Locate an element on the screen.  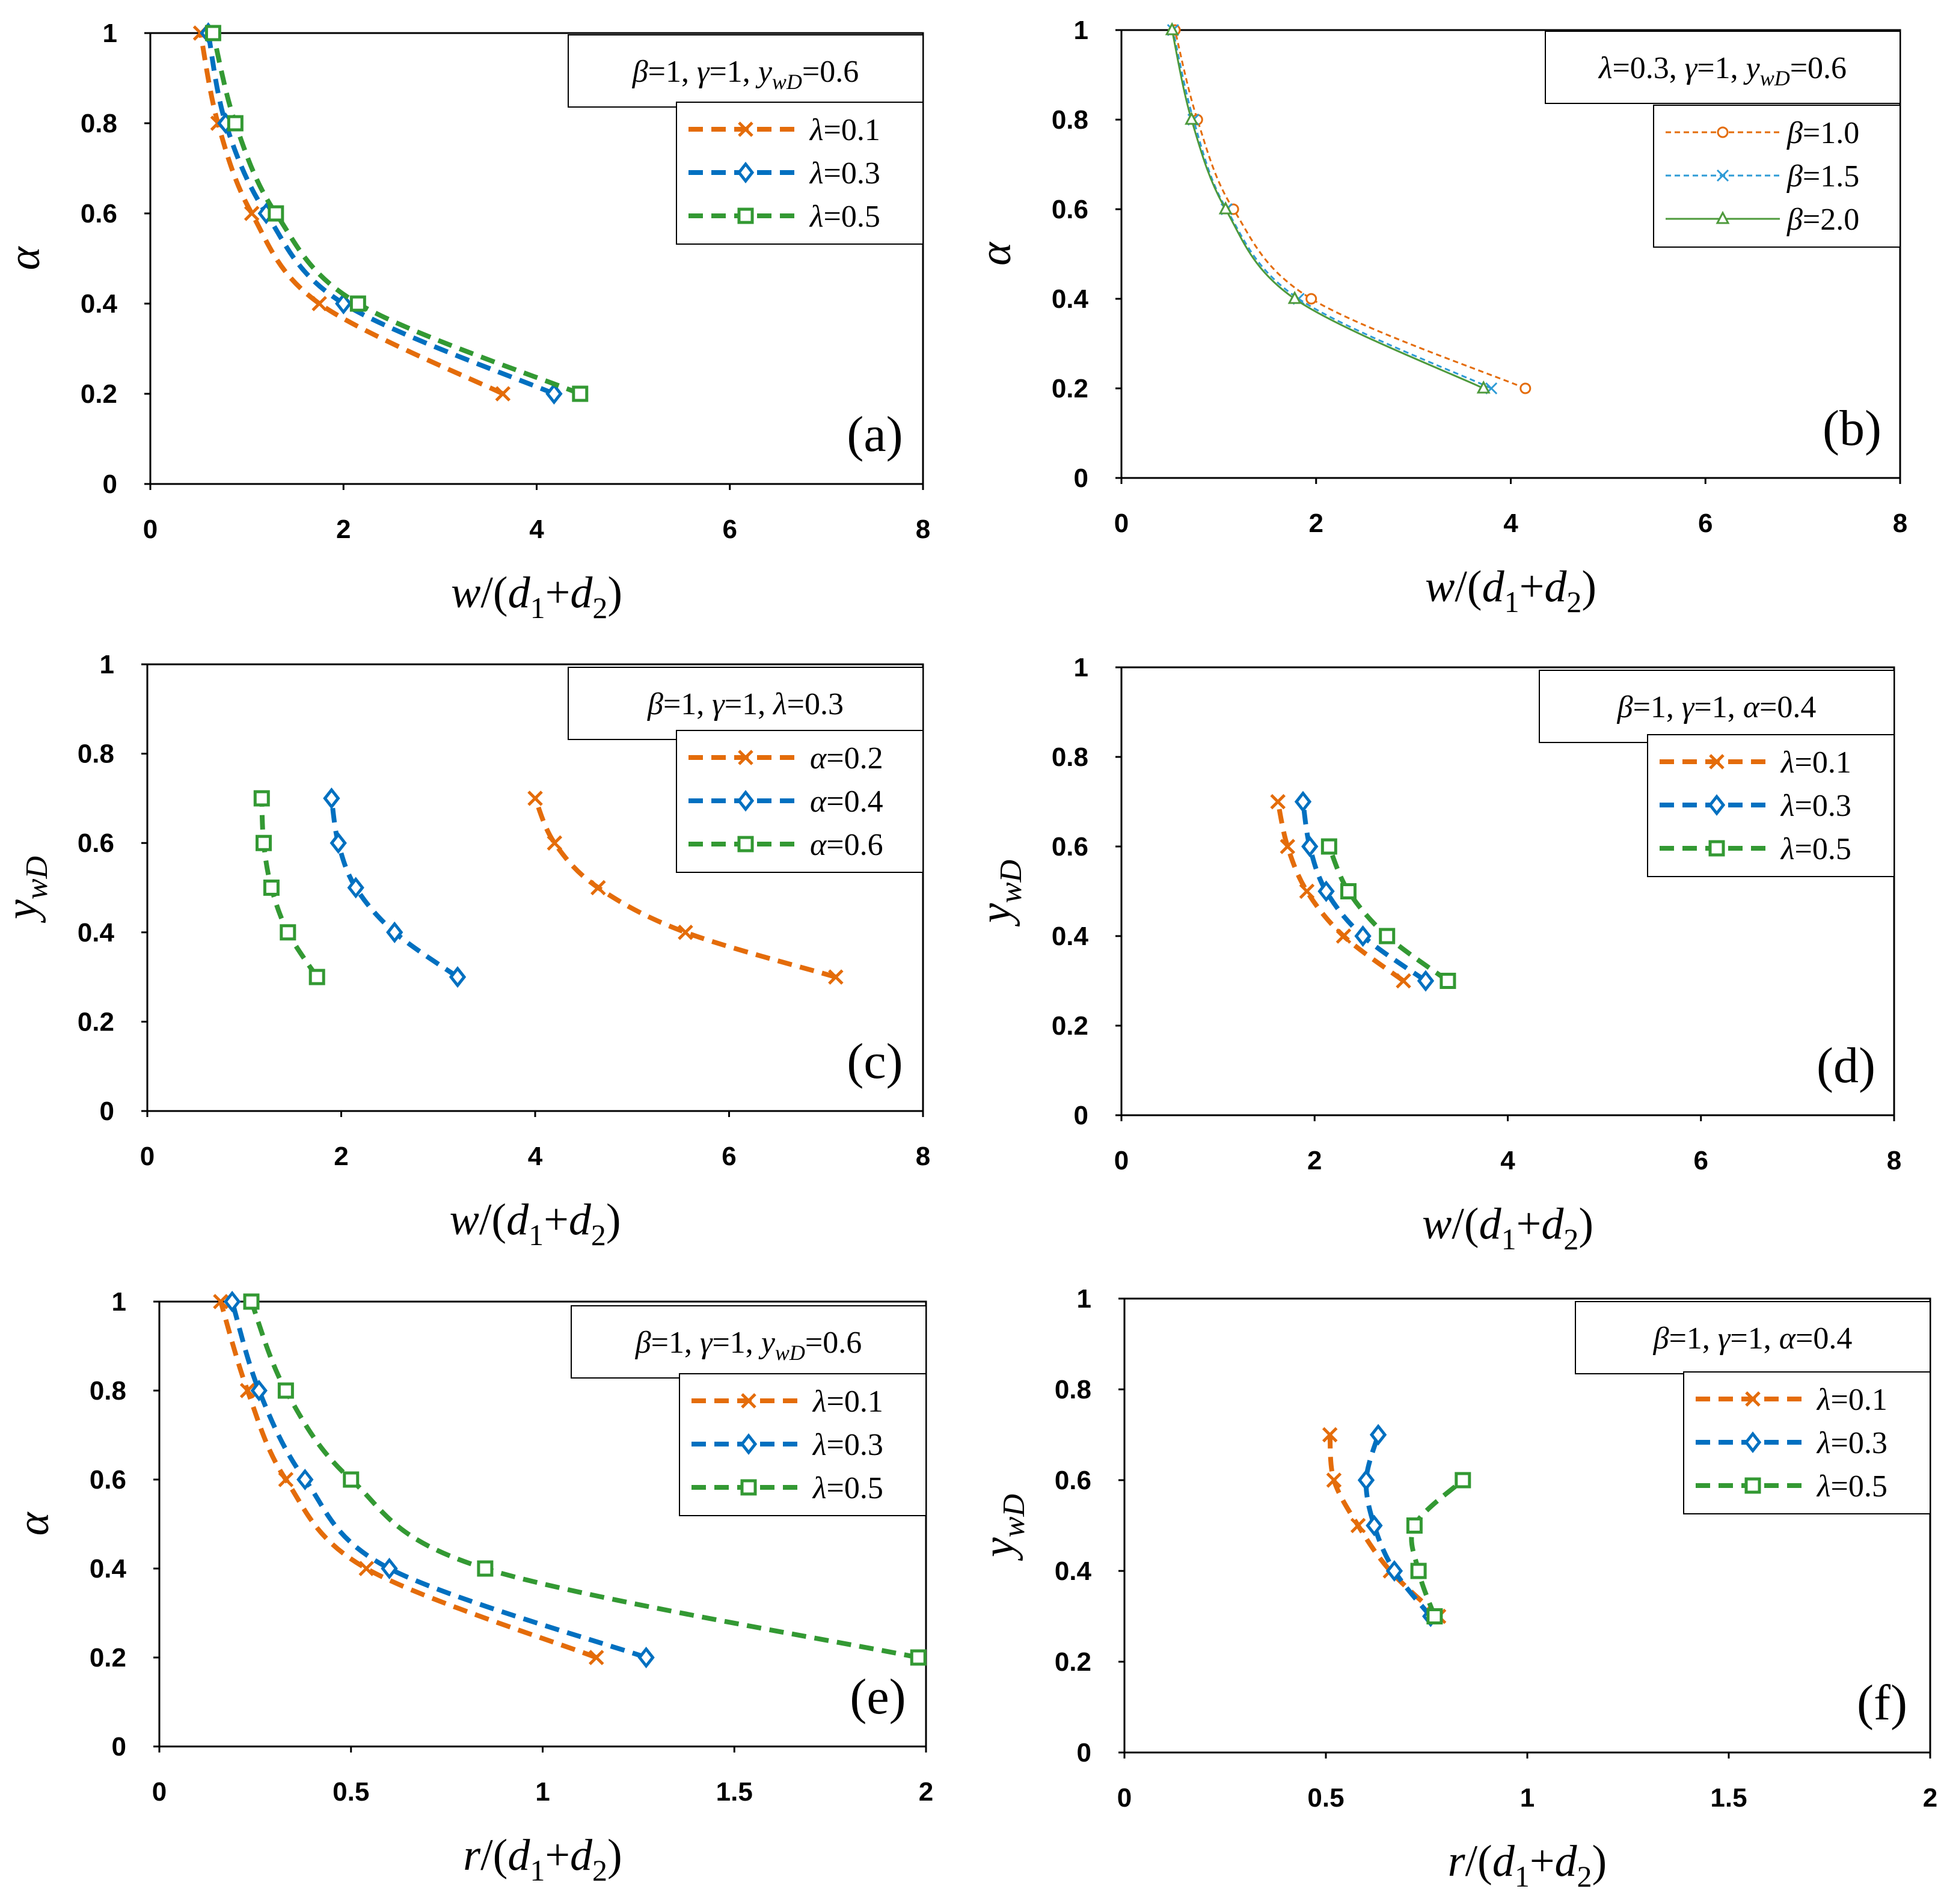
annotation-text: β=1, γ=1, λ=0.3 is located at coordinates (745, 704).